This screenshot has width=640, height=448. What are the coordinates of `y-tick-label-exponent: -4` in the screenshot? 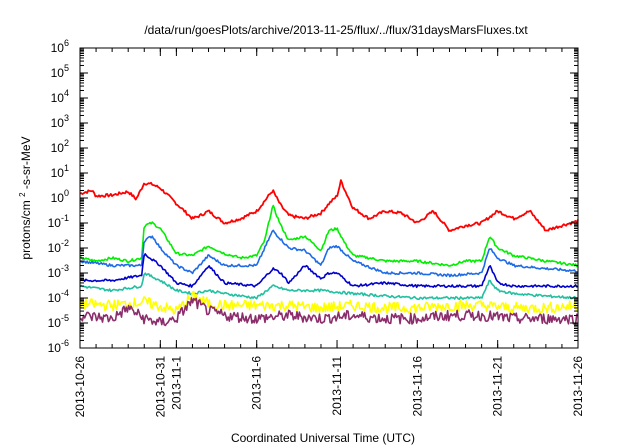 It's located at (65, 293).